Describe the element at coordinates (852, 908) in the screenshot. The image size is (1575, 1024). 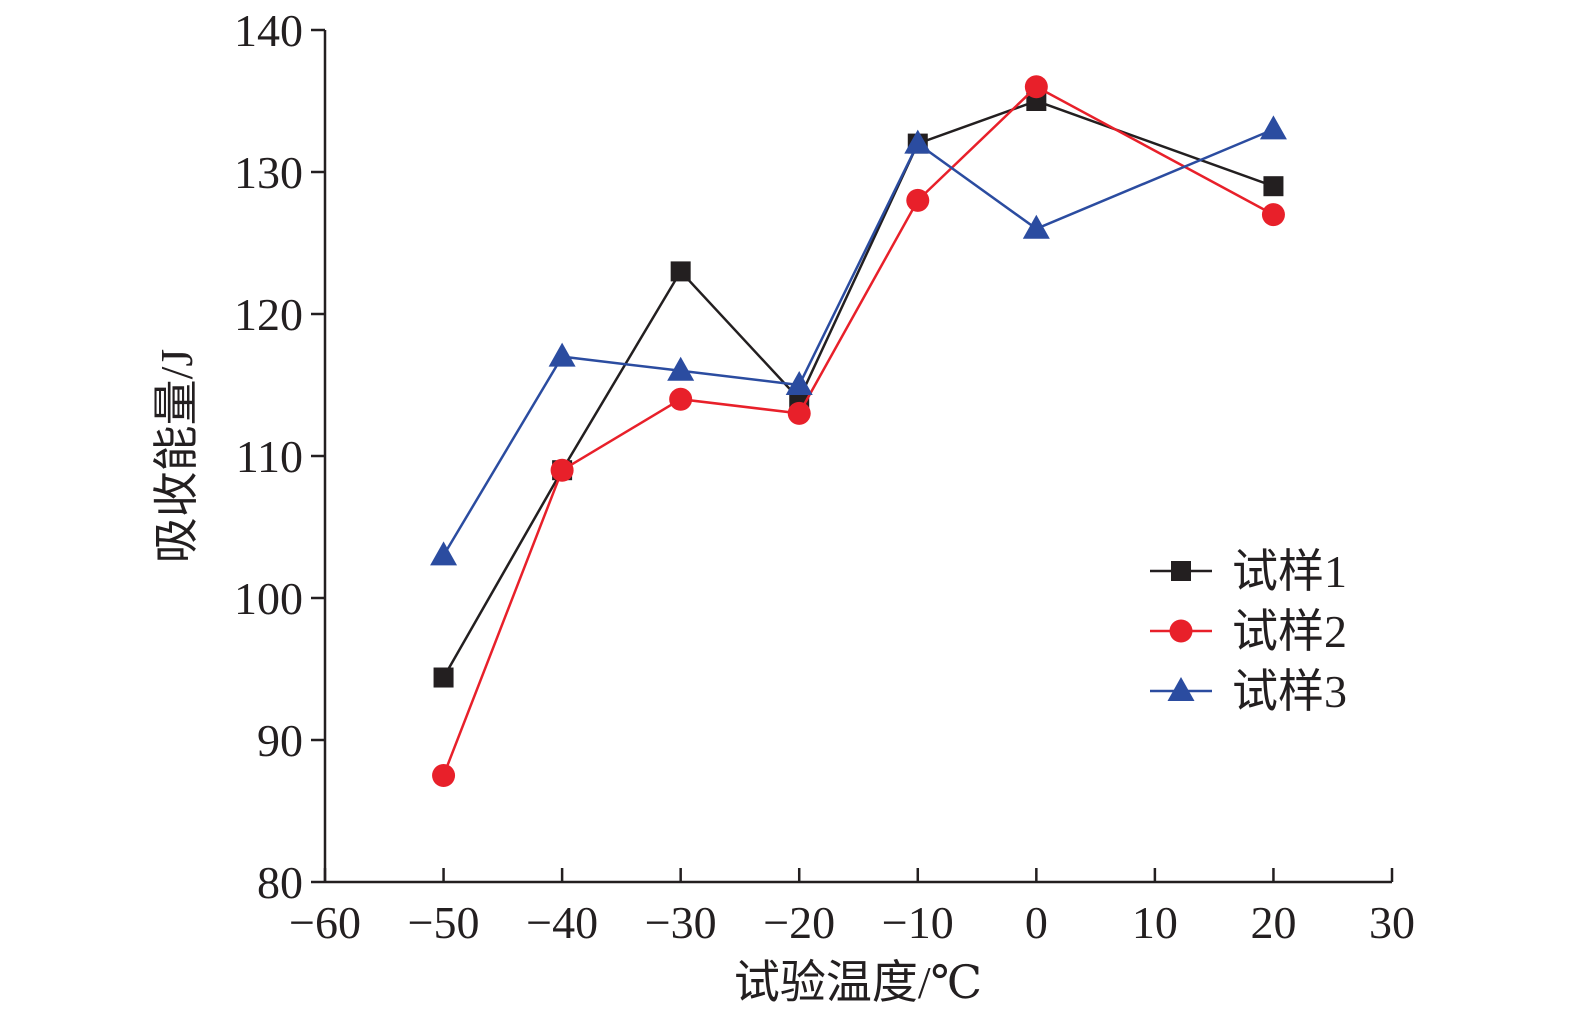
I see `x-ticks: −60 −50 −40 −30 −20 −10 0 10 20 30` at that location.